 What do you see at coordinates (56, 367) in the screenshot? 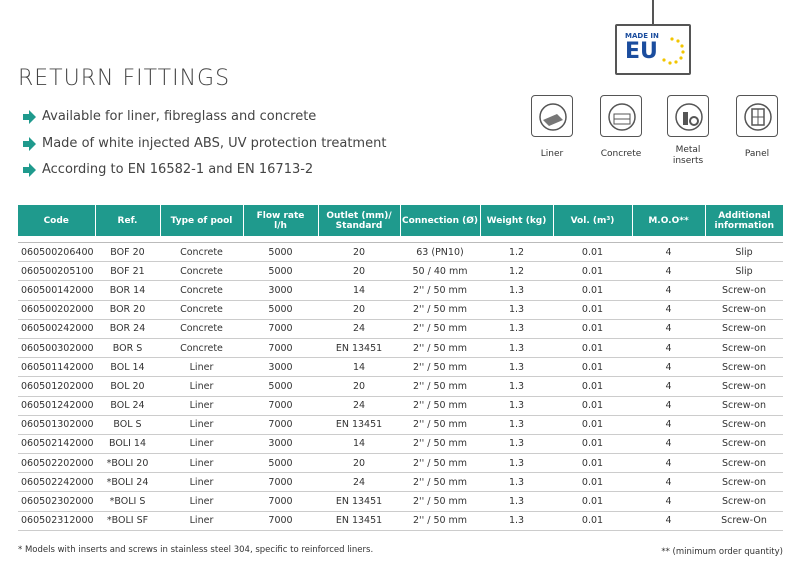
I see `table-cell: 060501142000` at bounding box center [56, 367].